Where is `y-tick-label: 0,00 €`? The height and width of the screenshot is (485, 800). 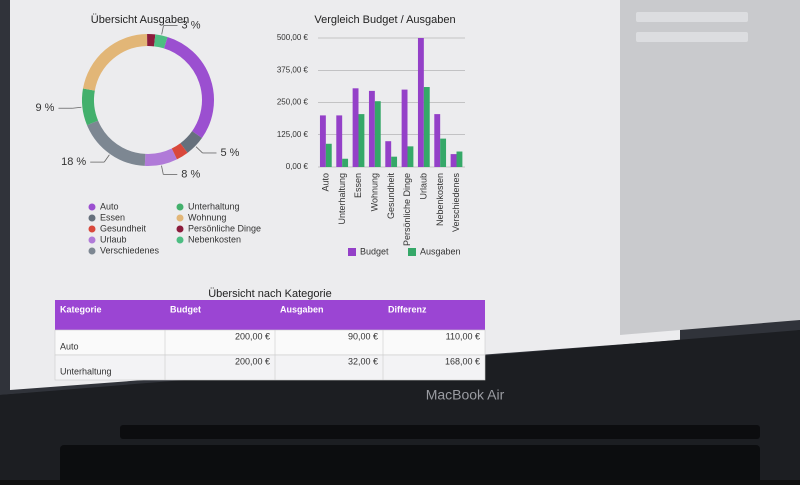 y-tick-label: 0,00 € is located at coordinates (297, 166).